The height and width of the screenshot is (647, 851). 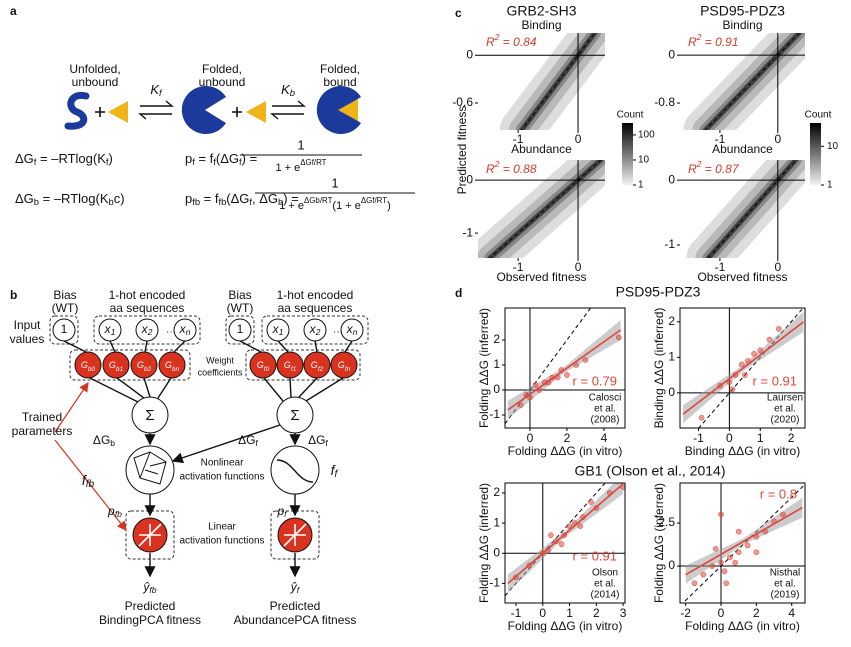 What do you see at coordinates (108, 329) in the screenshot?
I see `text-part: x` at bounding box center [108, 329].